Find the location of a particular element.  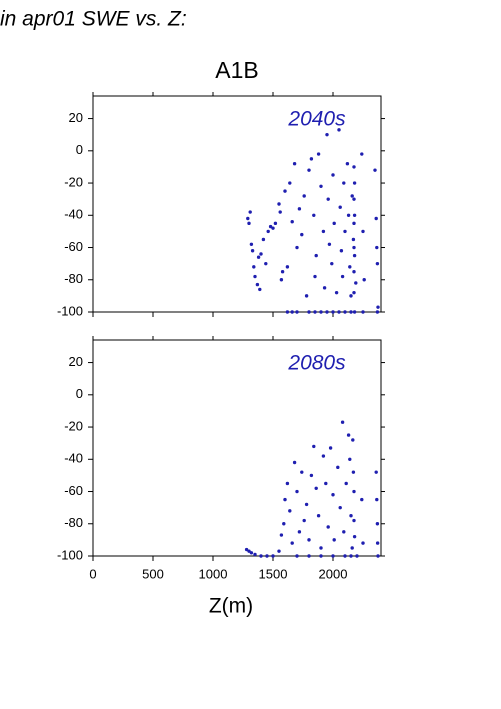

x-tick-label: 2000 is located at coordinates (333, 573).